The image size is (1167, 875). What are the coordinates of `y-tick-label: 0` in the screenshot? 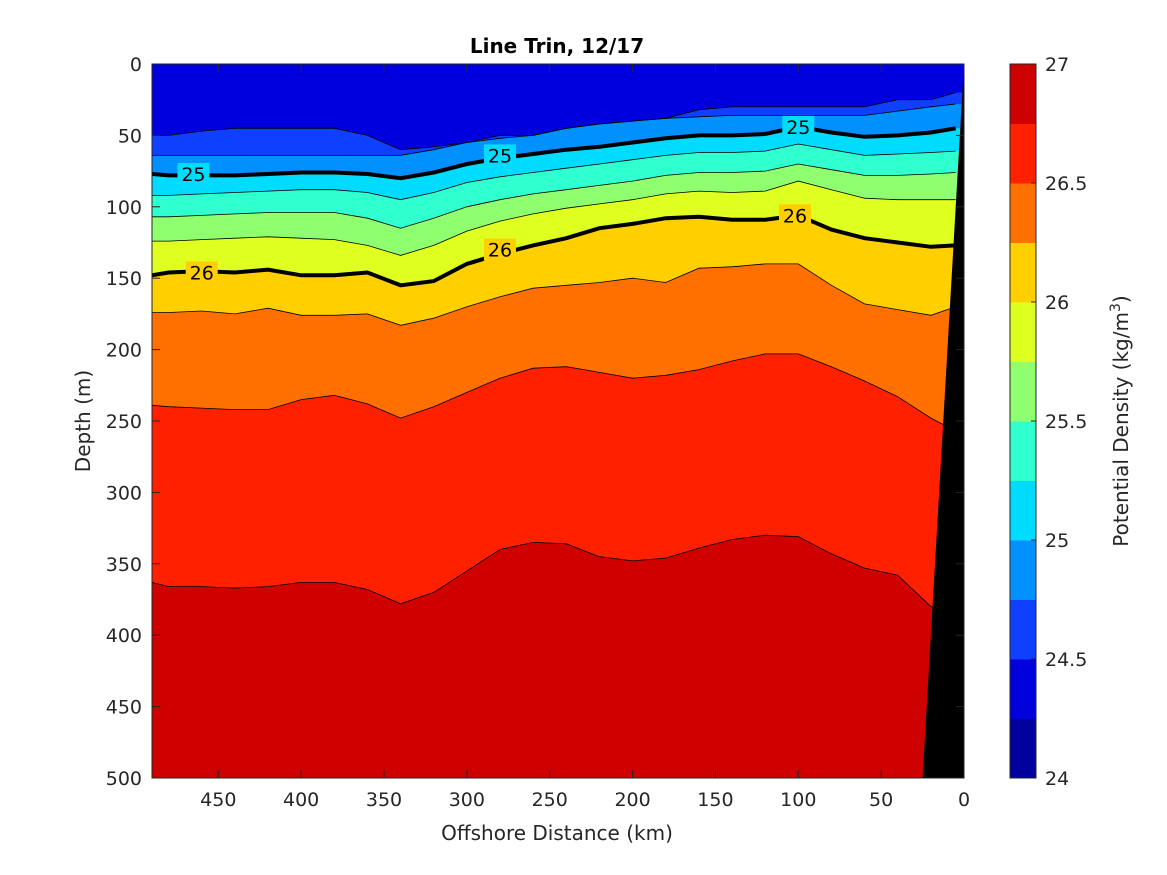 It's located at (136, 65).